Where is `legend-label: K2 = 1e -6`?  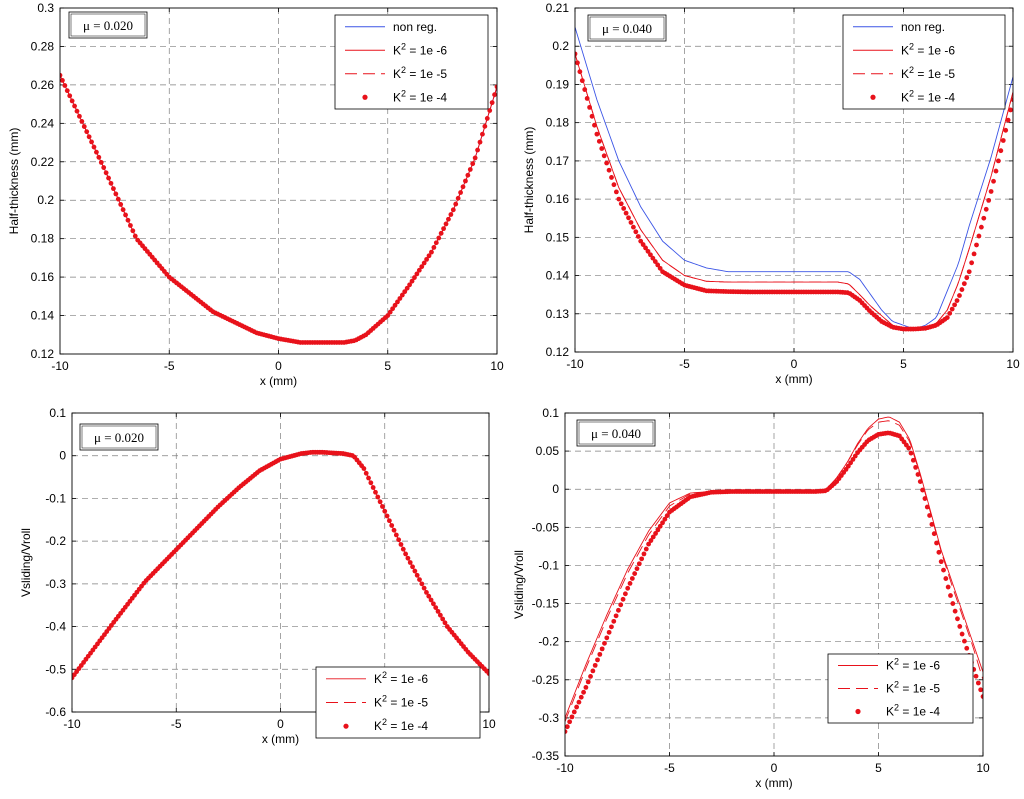 legend-label: K2 = 1e -6 is located at coordinates (401, 678).